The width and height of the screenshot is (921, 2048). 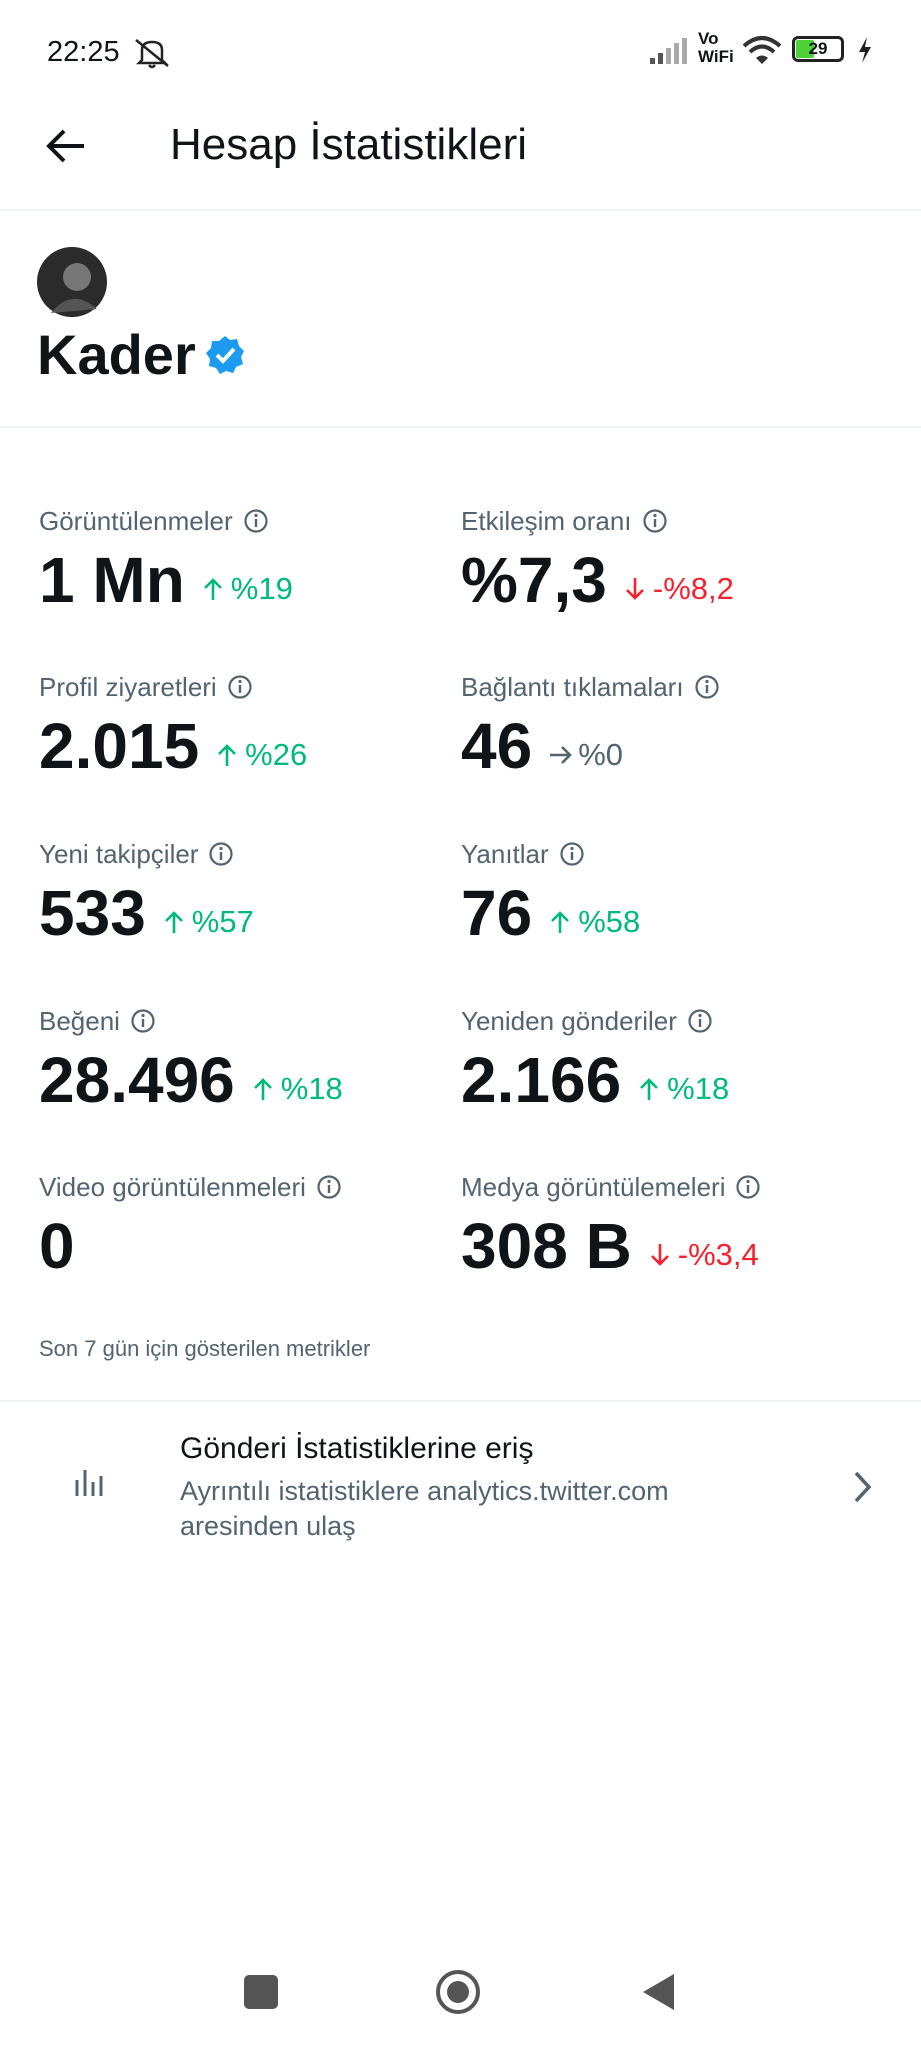 What do you see at coordinates (718, 1254) in the screenshot?
I see `metric-change-text: -%3,4` at bounding box center [718, 1254].